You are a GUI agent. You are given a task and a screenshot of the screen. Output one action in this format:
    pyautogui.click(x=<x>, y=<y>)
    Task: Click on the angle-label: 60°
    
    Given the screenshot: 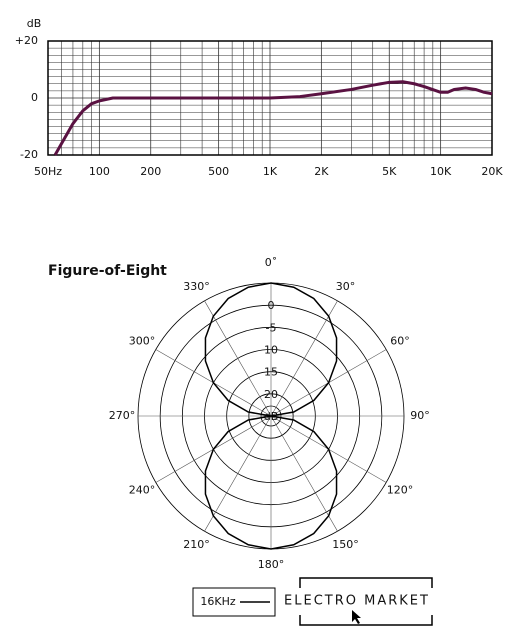 What is the action you would take?
    pyautogui.click(x=400, y=341)
    